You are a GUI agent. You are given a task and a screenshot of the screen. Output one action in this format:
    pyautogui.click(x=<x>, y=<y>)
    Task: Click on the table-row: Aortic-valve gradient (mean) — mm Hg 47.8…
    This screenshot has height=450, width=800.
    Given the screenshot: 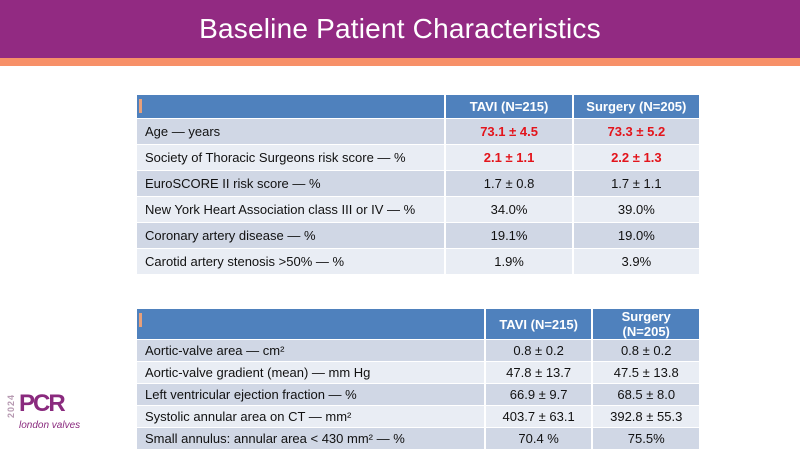 What is the action you would take?
    pyautogui.click(x=418, y=372)
    